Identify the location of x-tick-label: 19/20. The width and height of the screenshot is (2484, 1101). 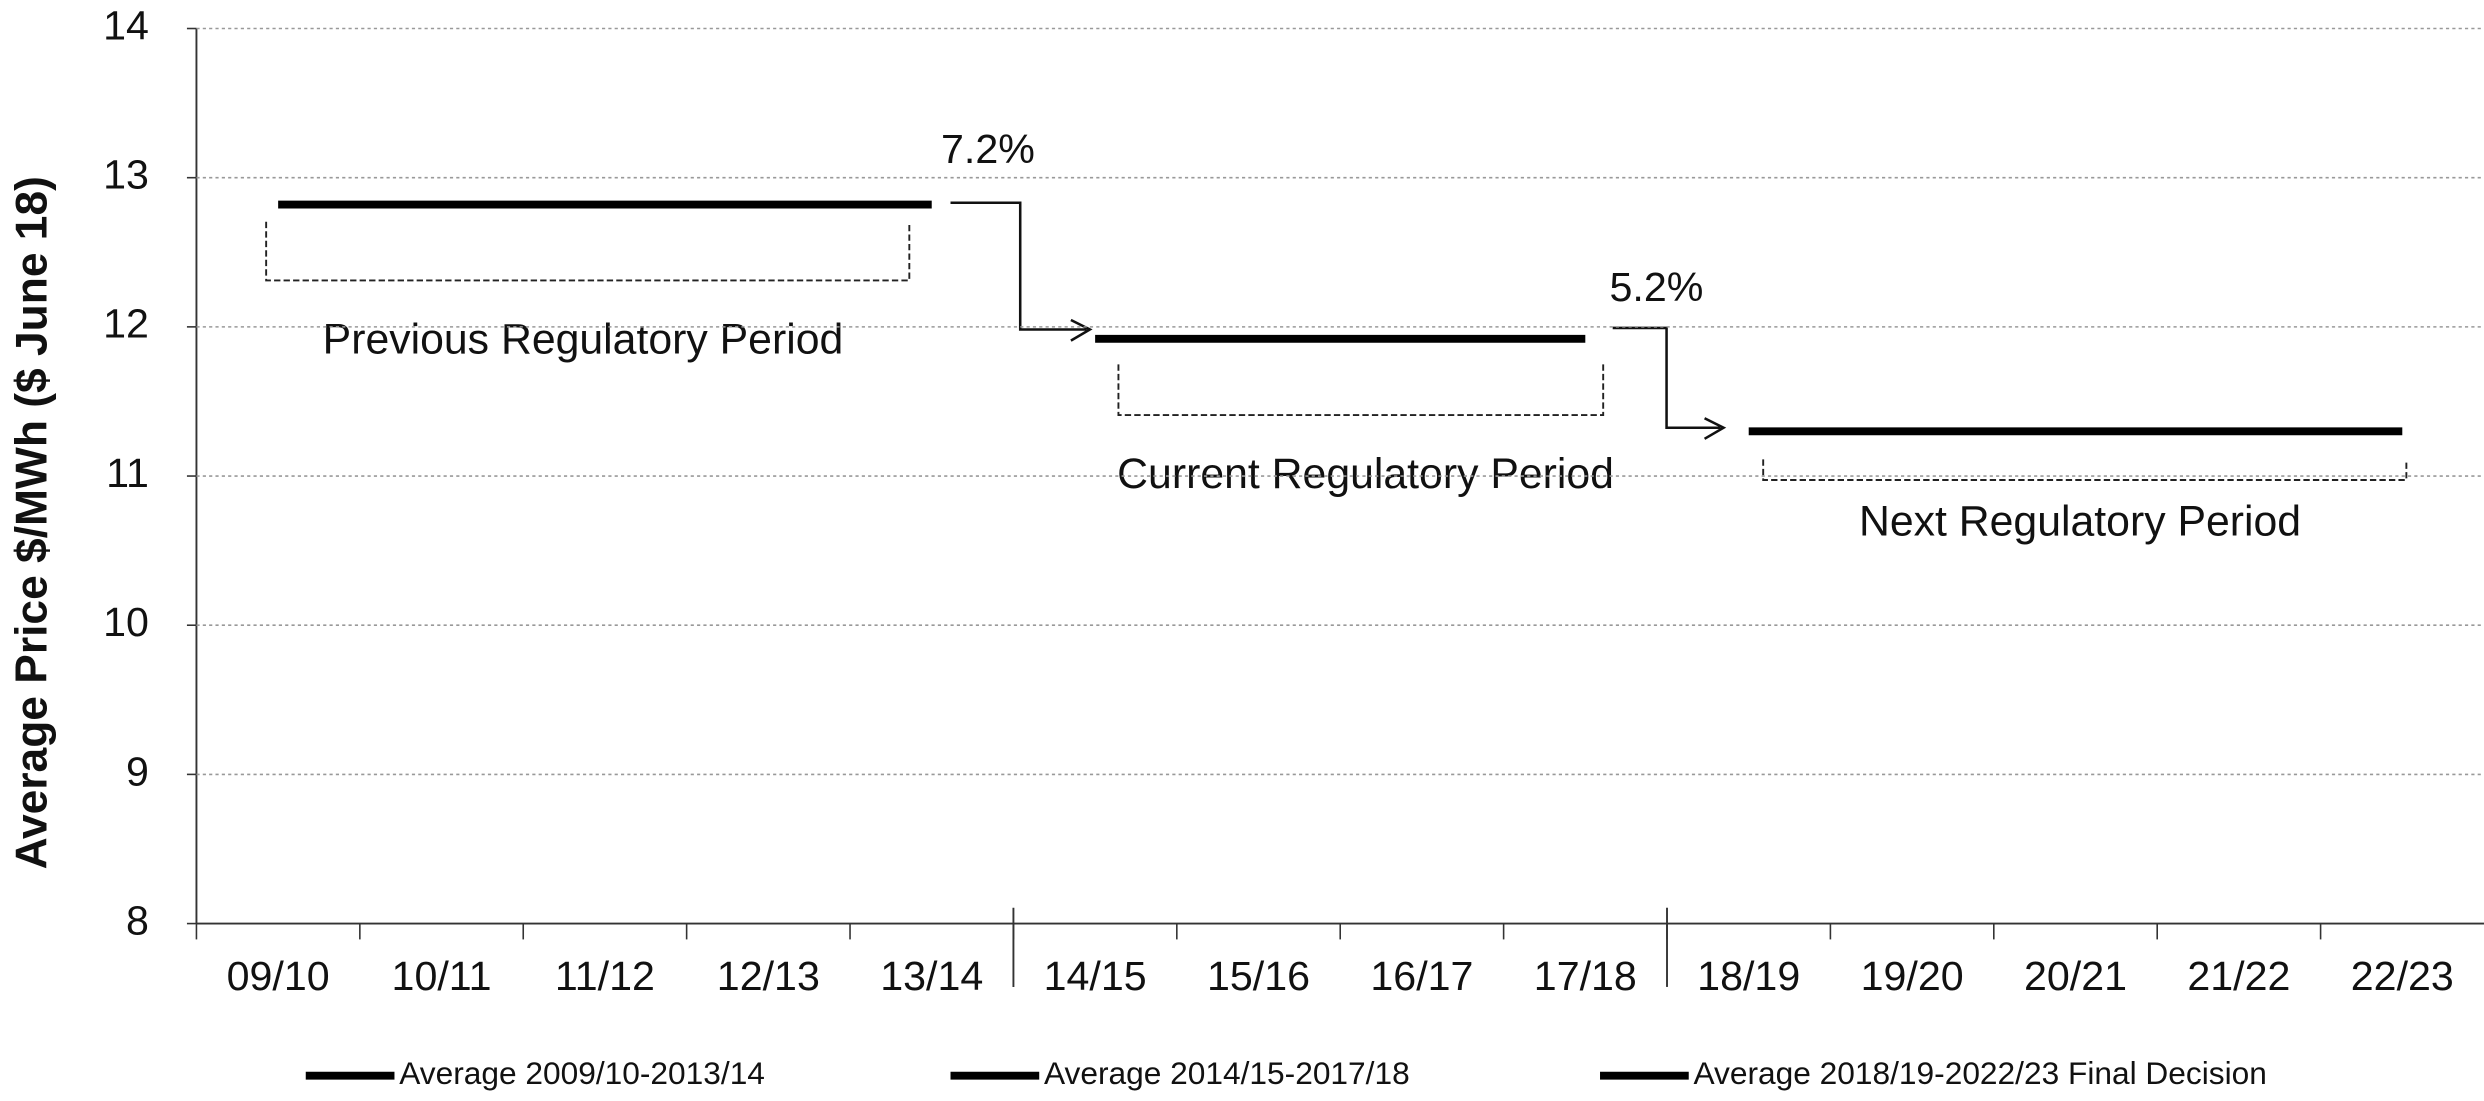
(1912, 976).